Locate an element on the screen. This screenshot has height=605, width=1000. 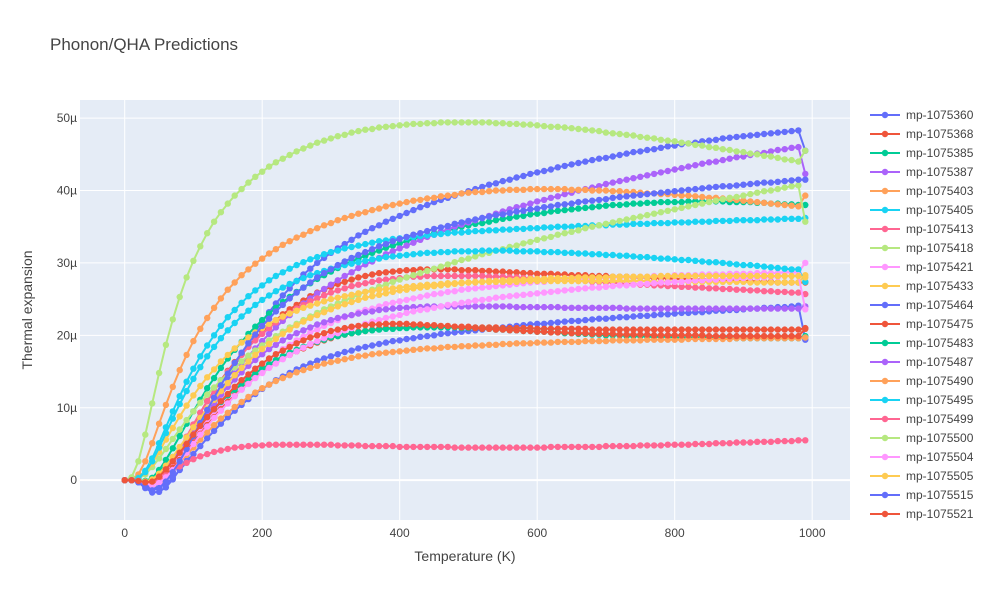
legend-item: mp-1075500 is located at coordinates (922, 438).